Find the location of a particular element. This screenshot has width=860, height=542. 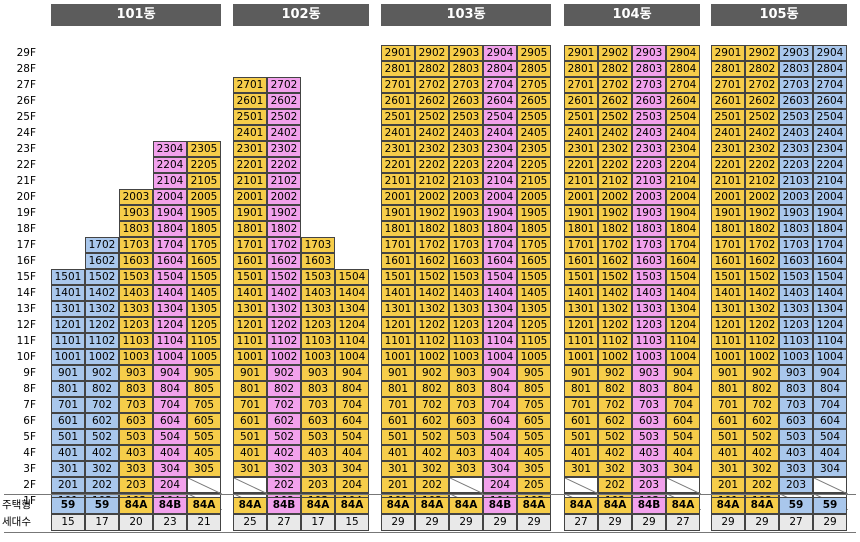

unit-cell: 1303 is located at coordinates (318, 309).